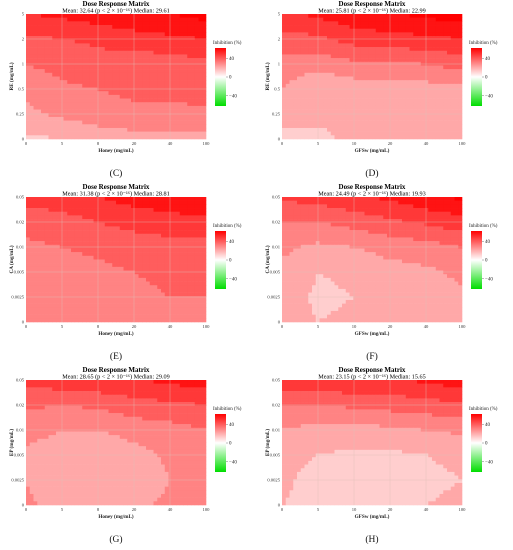  What do you see at coordinates (279, 64) in the screenshot?
I see `y-tick-label: 1` at bounding box center [279, 64].